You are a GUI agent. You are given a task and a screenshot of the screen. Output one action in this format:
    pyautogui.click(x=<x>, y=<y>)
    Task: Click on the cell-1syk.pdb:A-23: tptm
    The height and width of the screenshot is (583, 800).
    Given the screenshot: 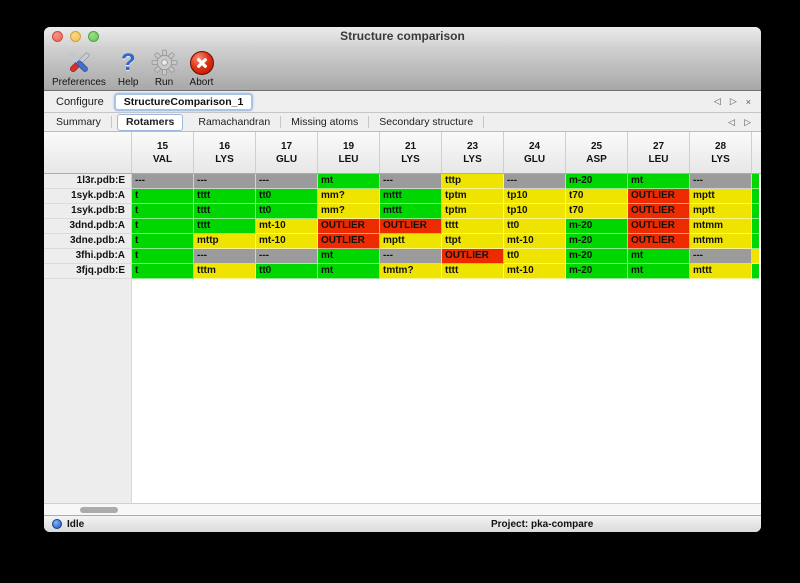 What is the action you would take?
    pyautogui.click(x=473, y=196)
    